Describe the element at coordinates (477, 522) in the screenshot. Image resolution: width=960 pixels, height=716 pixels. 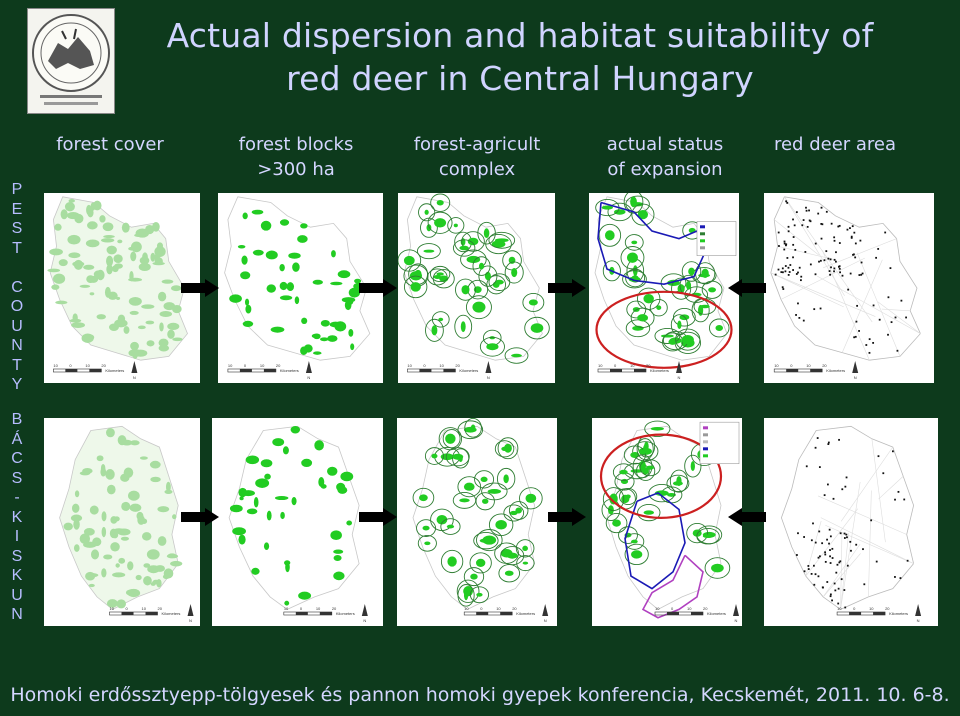
I see `map-bacs-forest-agricult: 10 0 10 20 Kilometers N` at that location.